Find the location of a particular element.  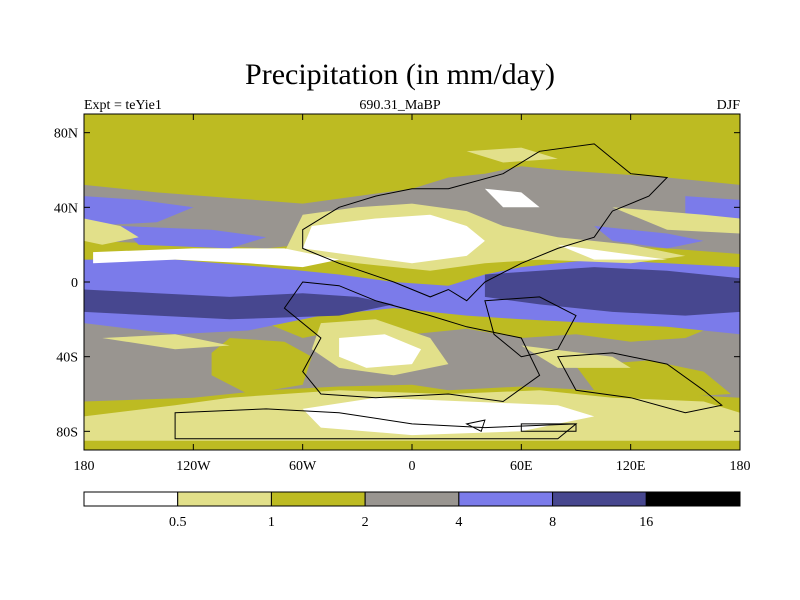

x-tick-label: 60E is located at coordinates (521, 466).